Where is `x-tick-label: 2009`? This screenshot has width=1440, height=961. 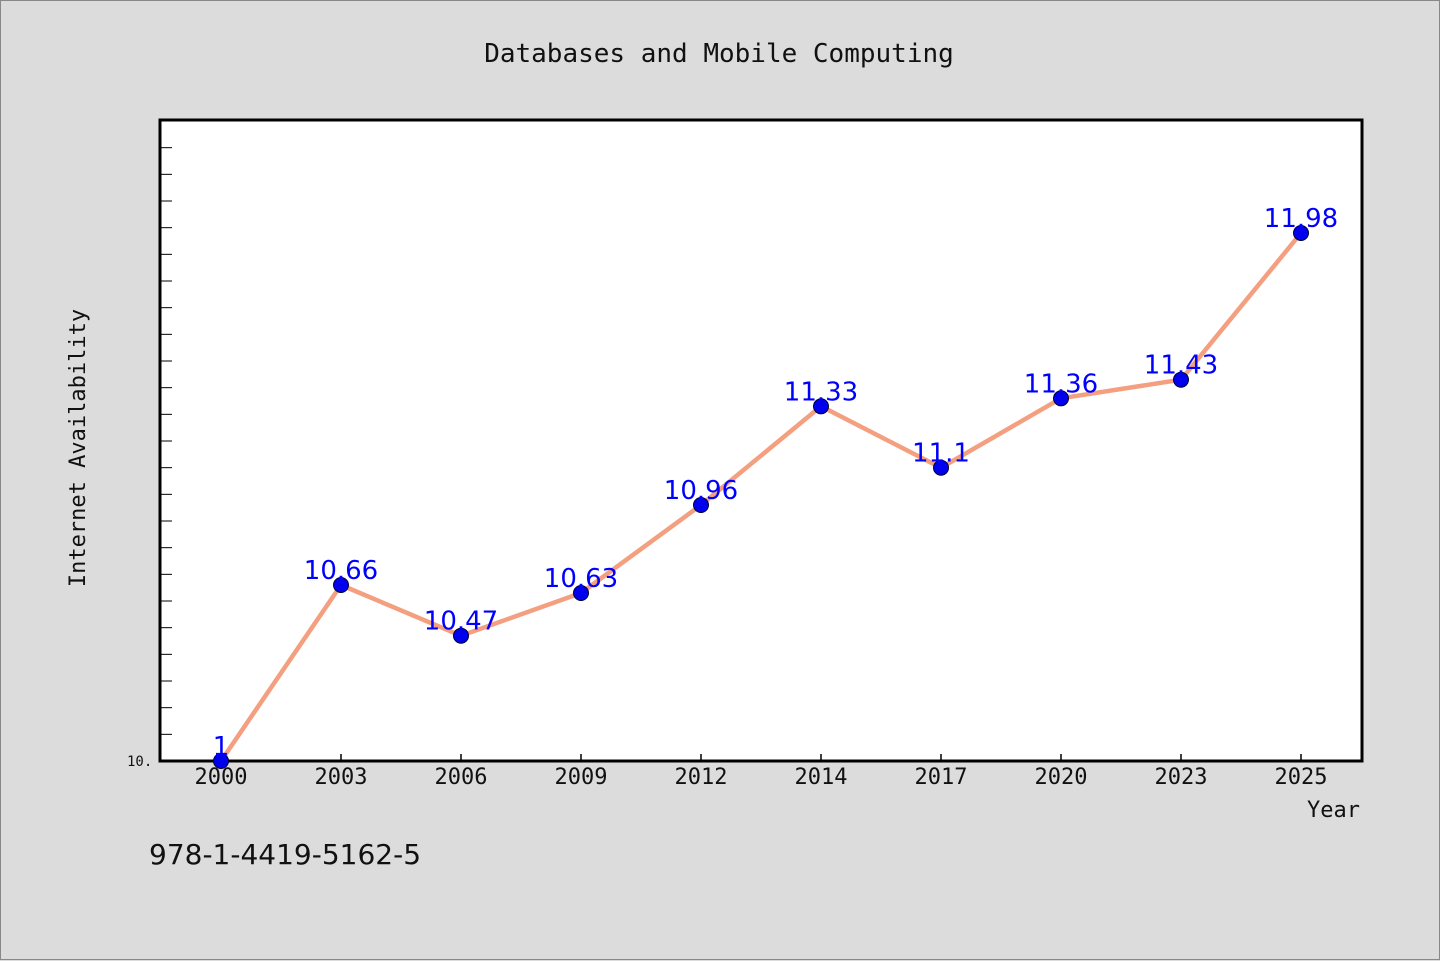 x-tick-label: 2009 is located at coordinates (581, 777).